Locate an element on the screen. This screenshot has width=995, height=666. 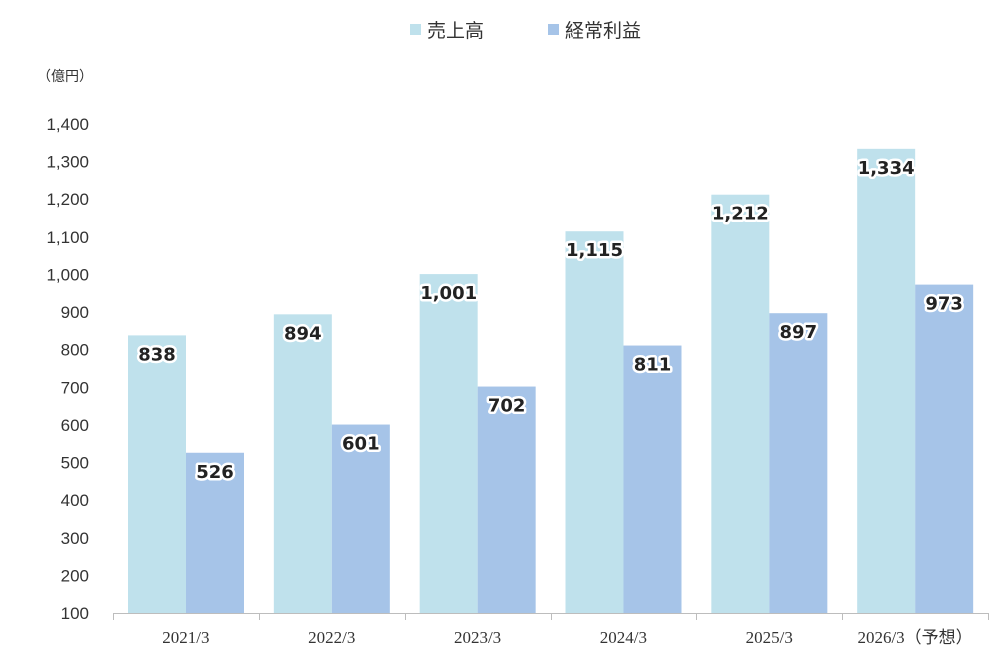
data-label: 1,212 is located at coordinates (740, 214).